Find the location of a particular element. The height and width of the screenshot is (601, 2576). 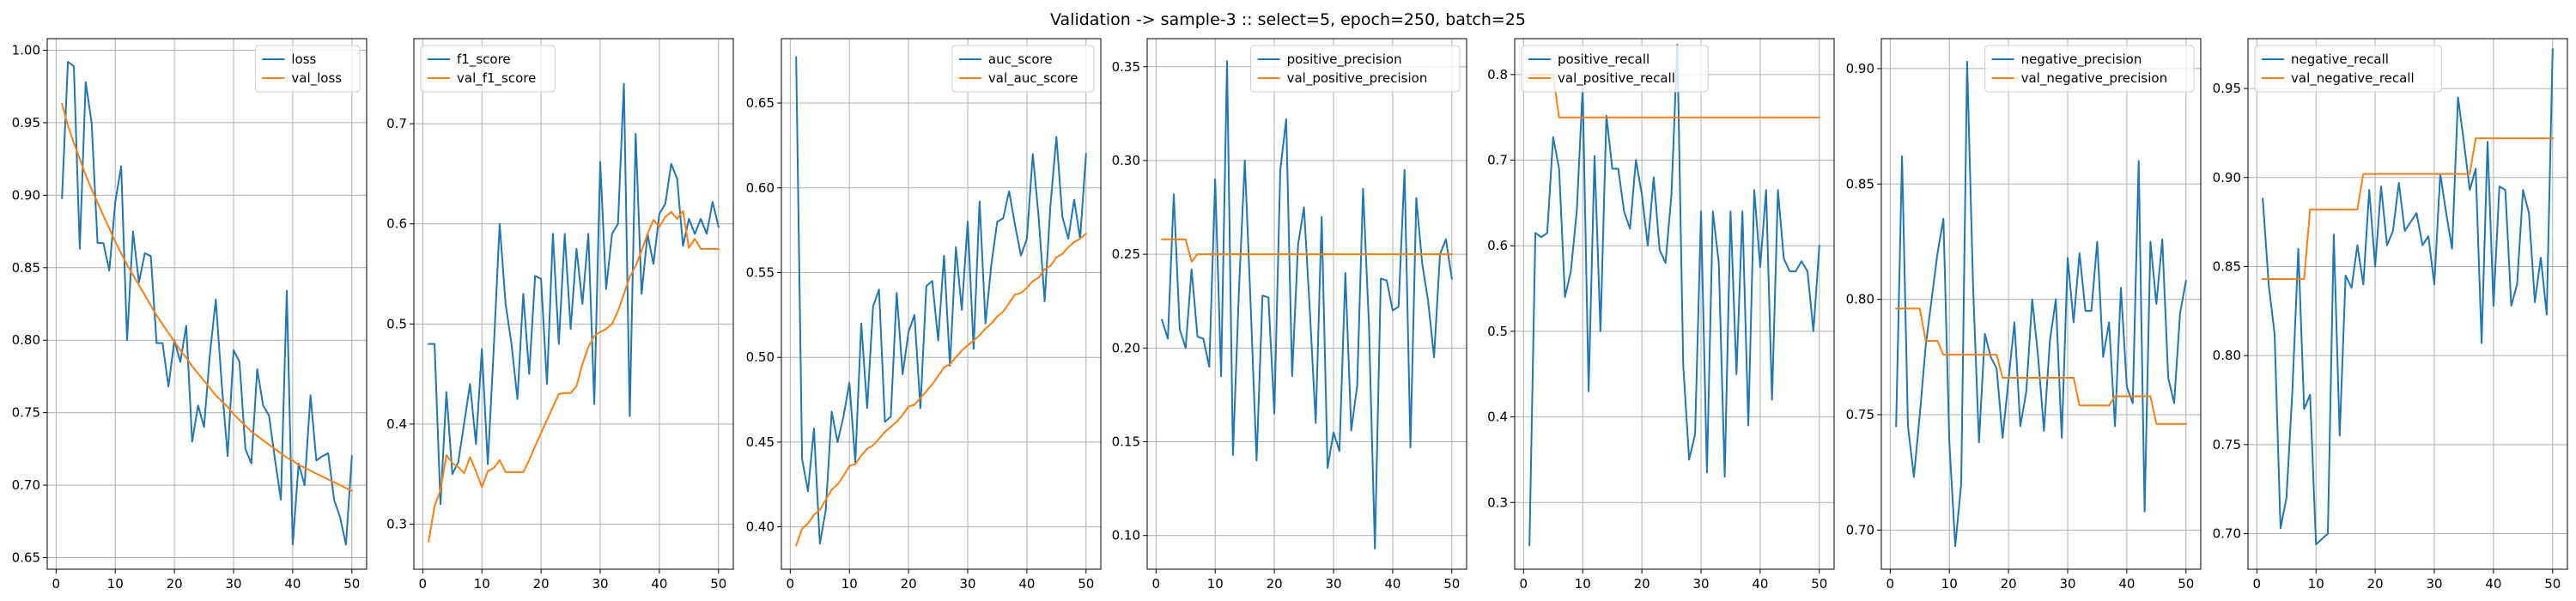

y-tick-label: 0.55 is located at coordinates (760, 272).